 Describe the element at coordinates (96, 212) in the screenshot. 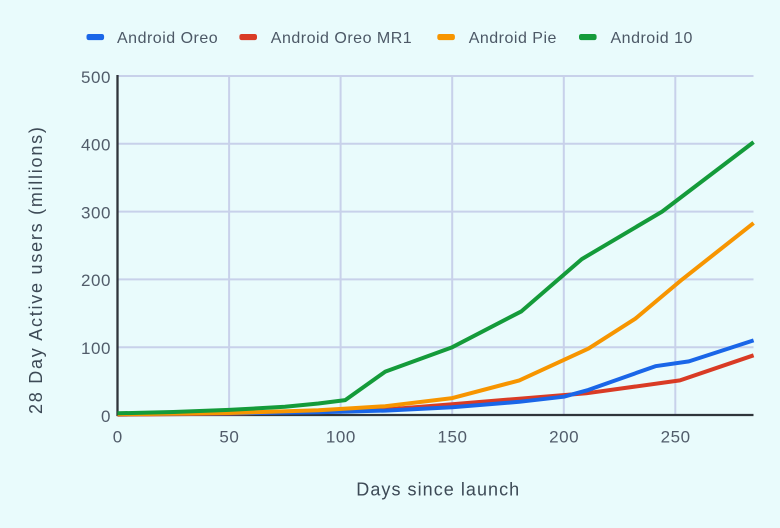

I see `svg-text: 300` at that location.